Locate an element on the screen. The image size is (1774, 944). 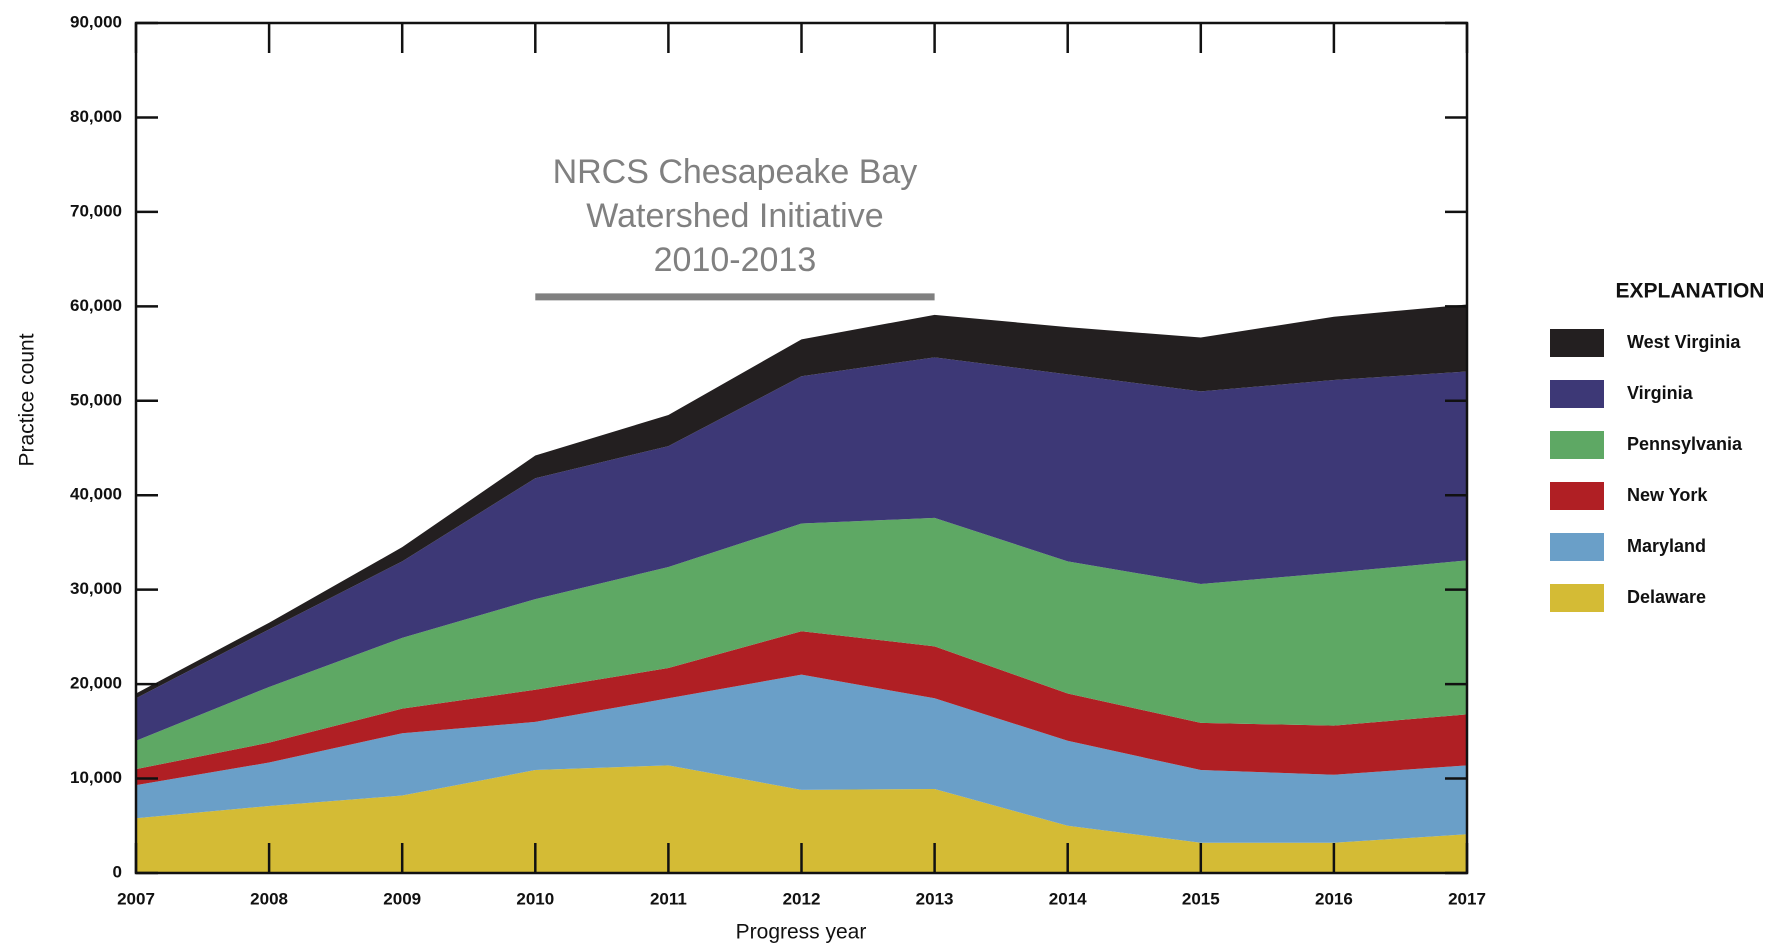
y-tick-label: 30,000 is located at coordinates (96, 588).